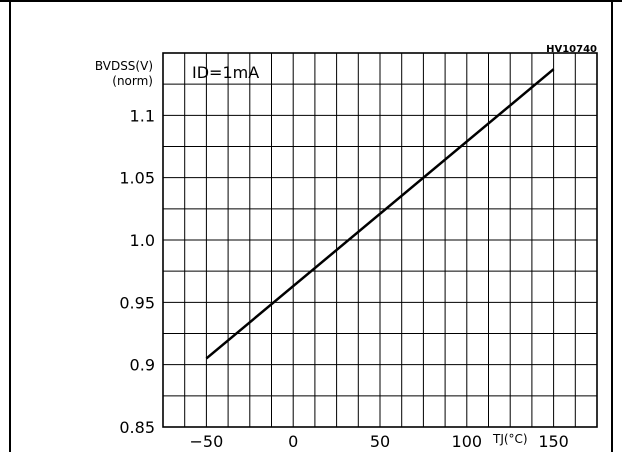  I want to click on x-tick-label: −50, so click(207, 441).